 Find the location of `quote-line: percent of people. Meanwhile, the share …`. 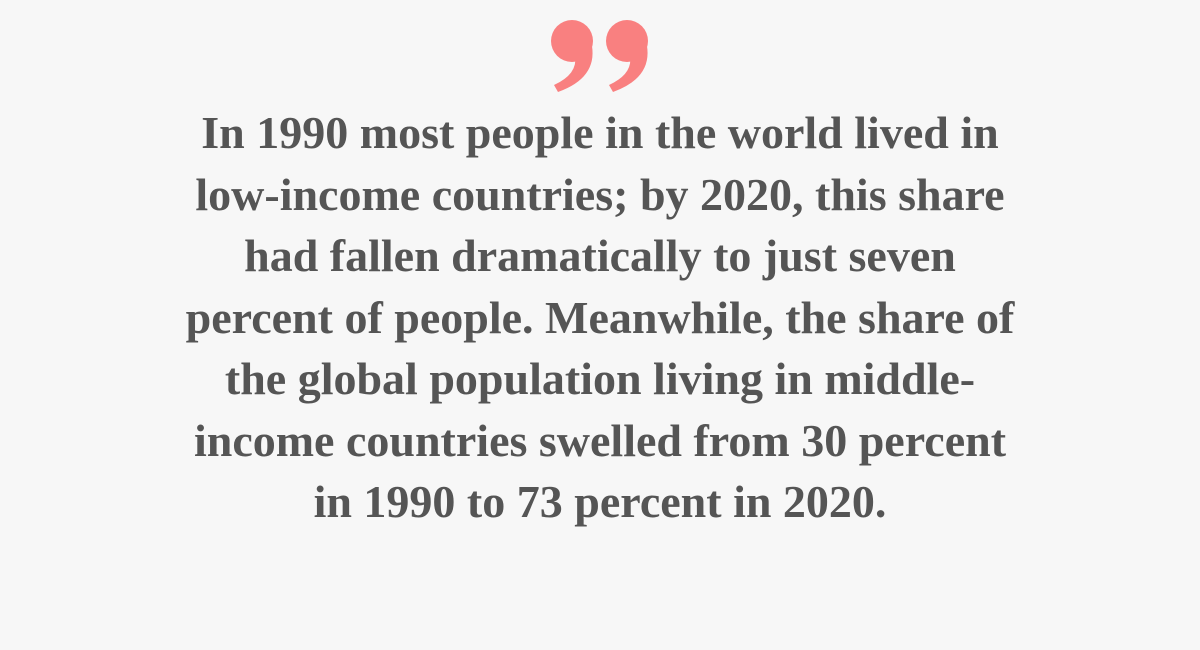

quote-line: percent of people. Meanwhile, the share … is located at coordinates (600, 317).